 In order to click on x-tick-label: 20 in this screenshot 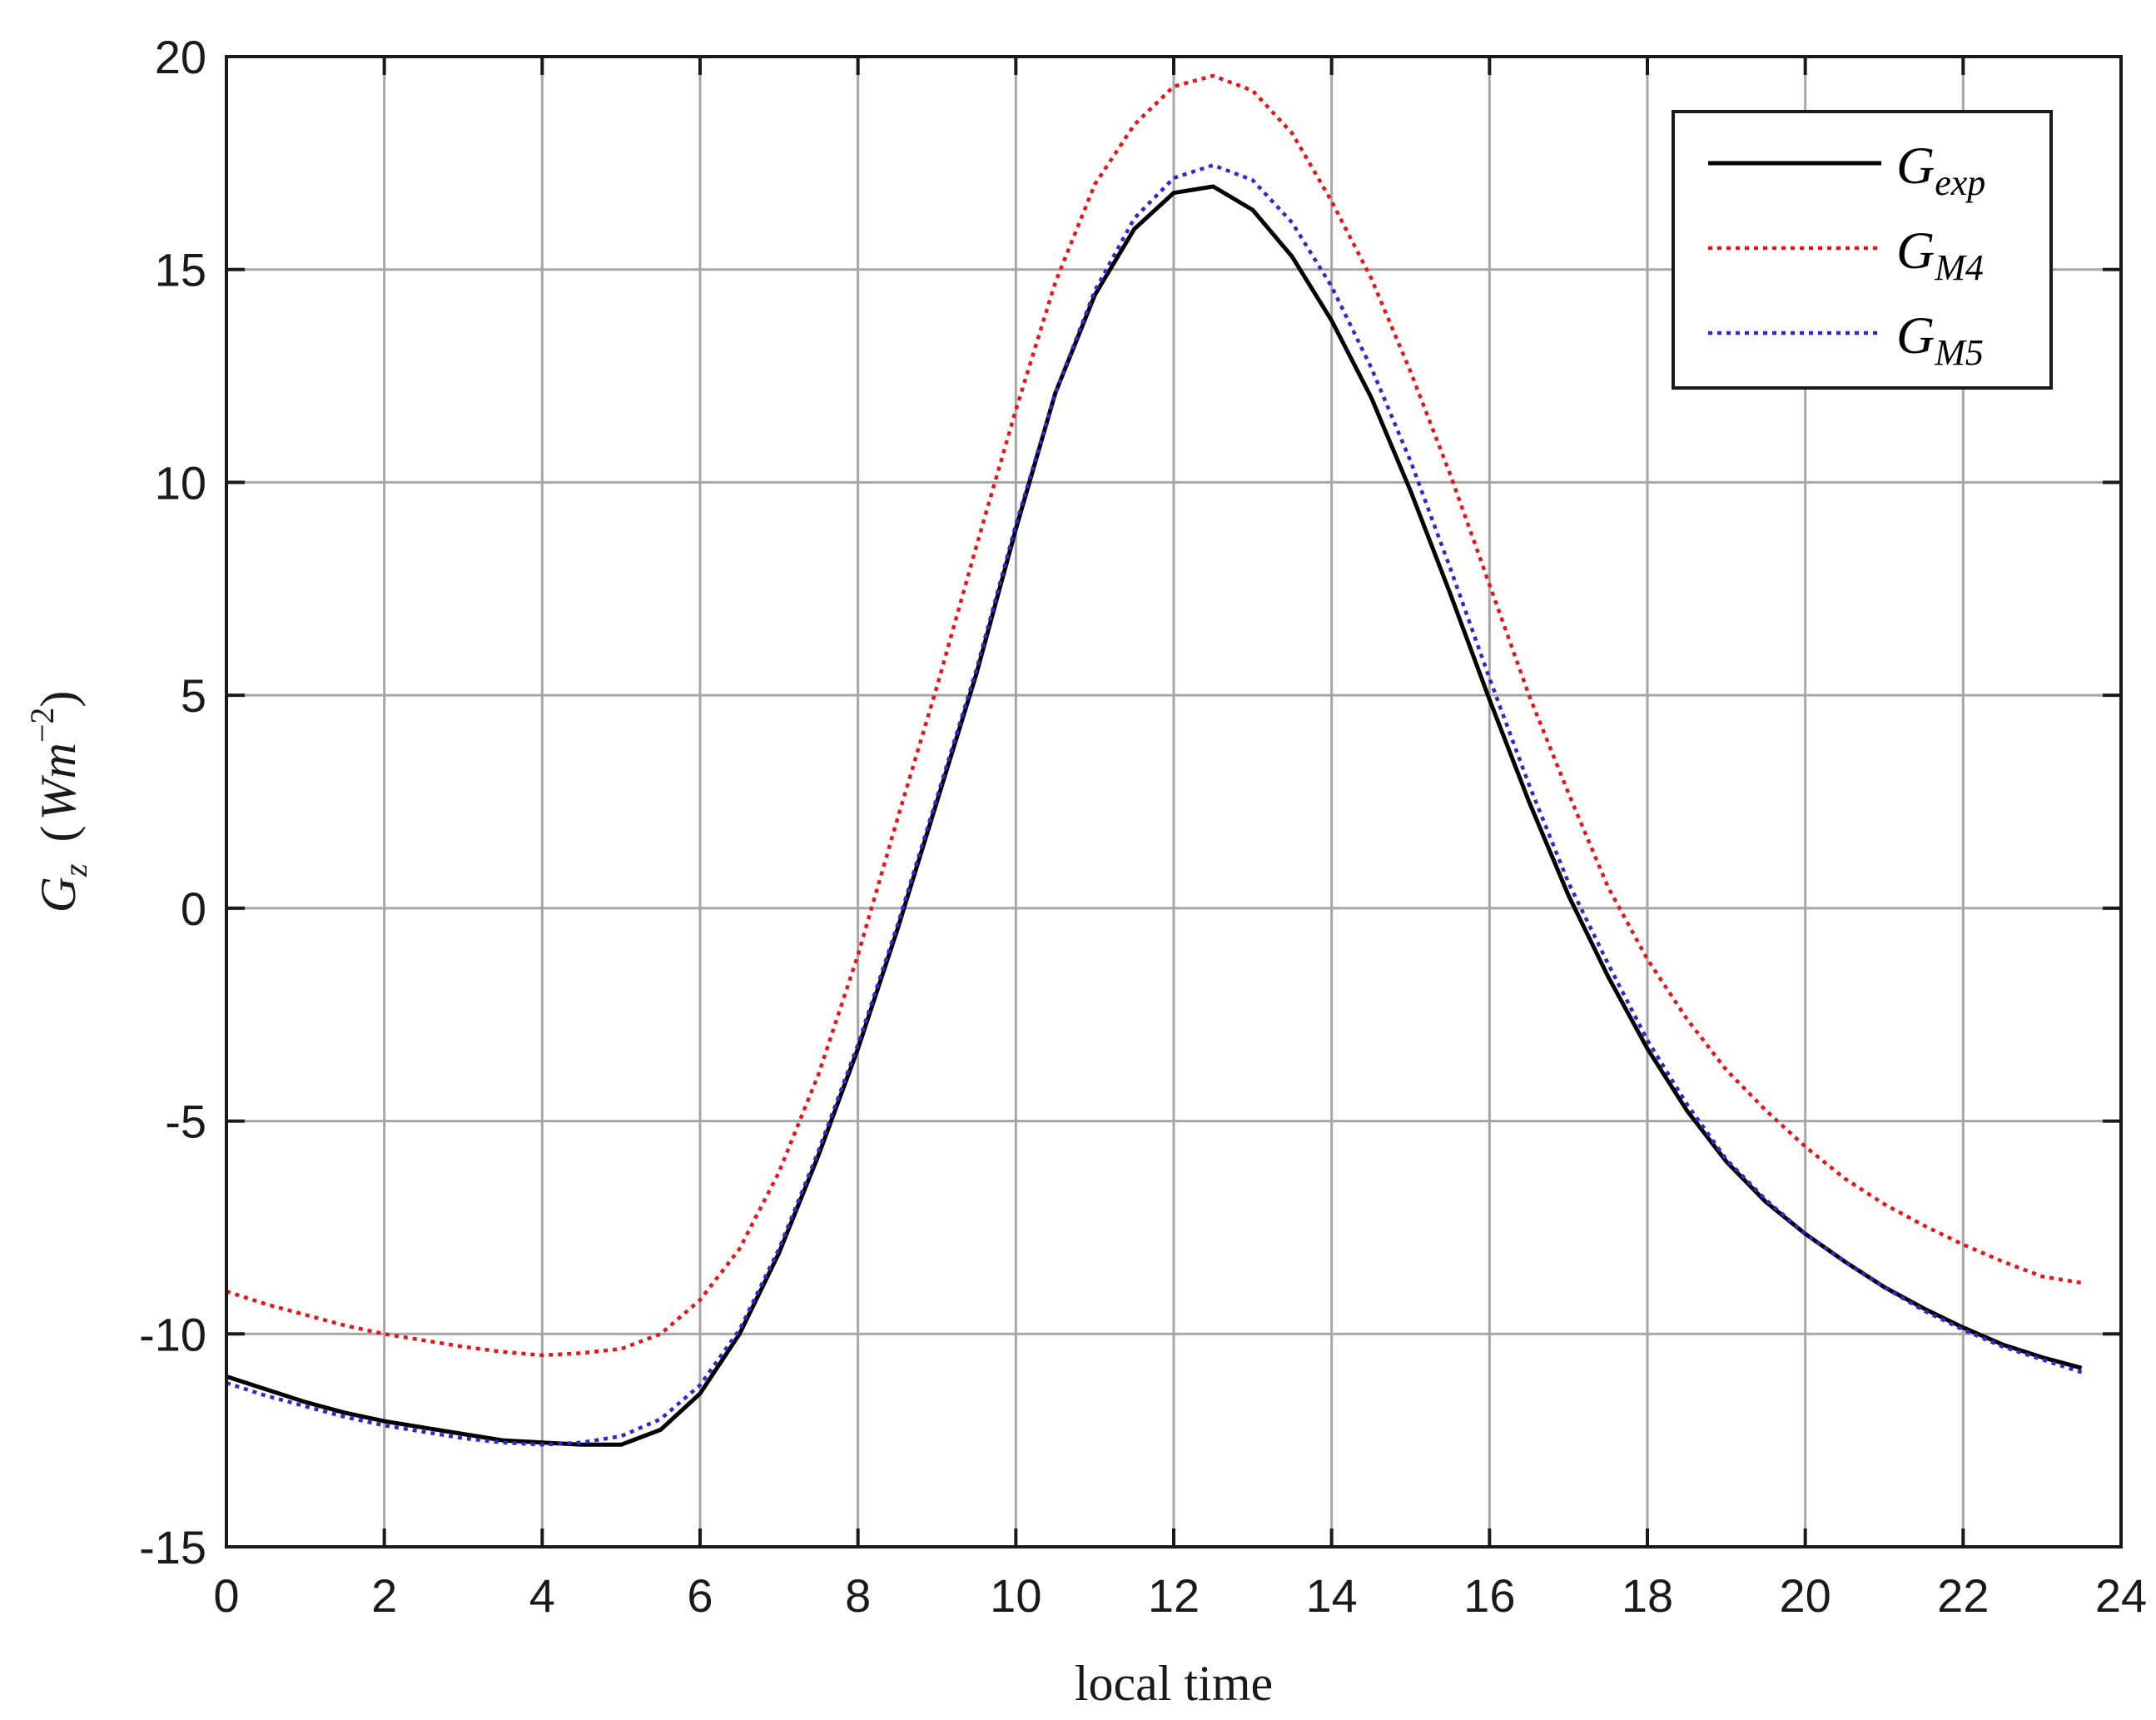, I will do `click(1806, 1595)`.